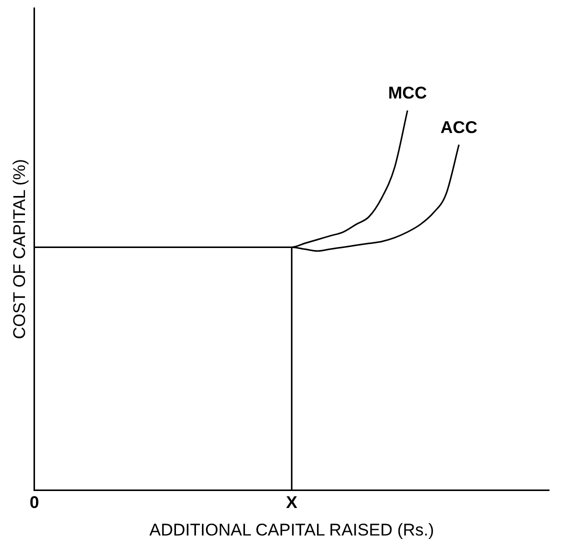  I want to click on y-axis-title: COST OF CAPITAL (%), so click(19, 249).